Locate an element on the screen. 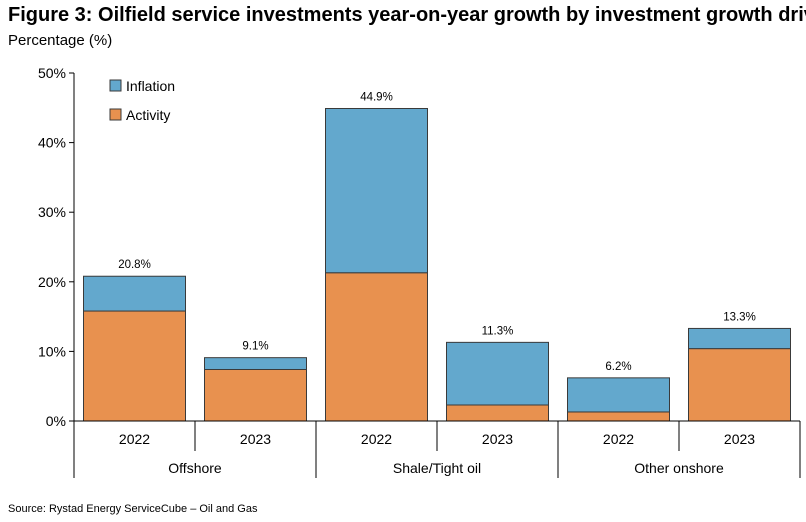 Image resolution: width=806 pixels, height=522 pixels. legend-label-inflation: Inflation is located at coordinates (150, 86).